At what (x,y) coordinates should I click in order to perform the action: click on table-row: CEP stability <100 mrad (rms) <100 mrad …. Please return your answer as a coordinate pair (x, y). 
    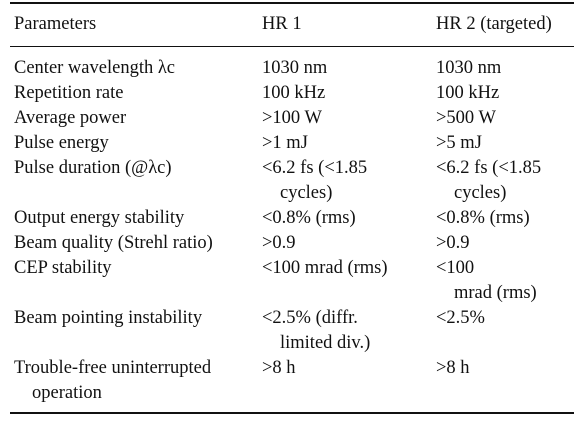
    Looking at the image, I should click on (292, 281).